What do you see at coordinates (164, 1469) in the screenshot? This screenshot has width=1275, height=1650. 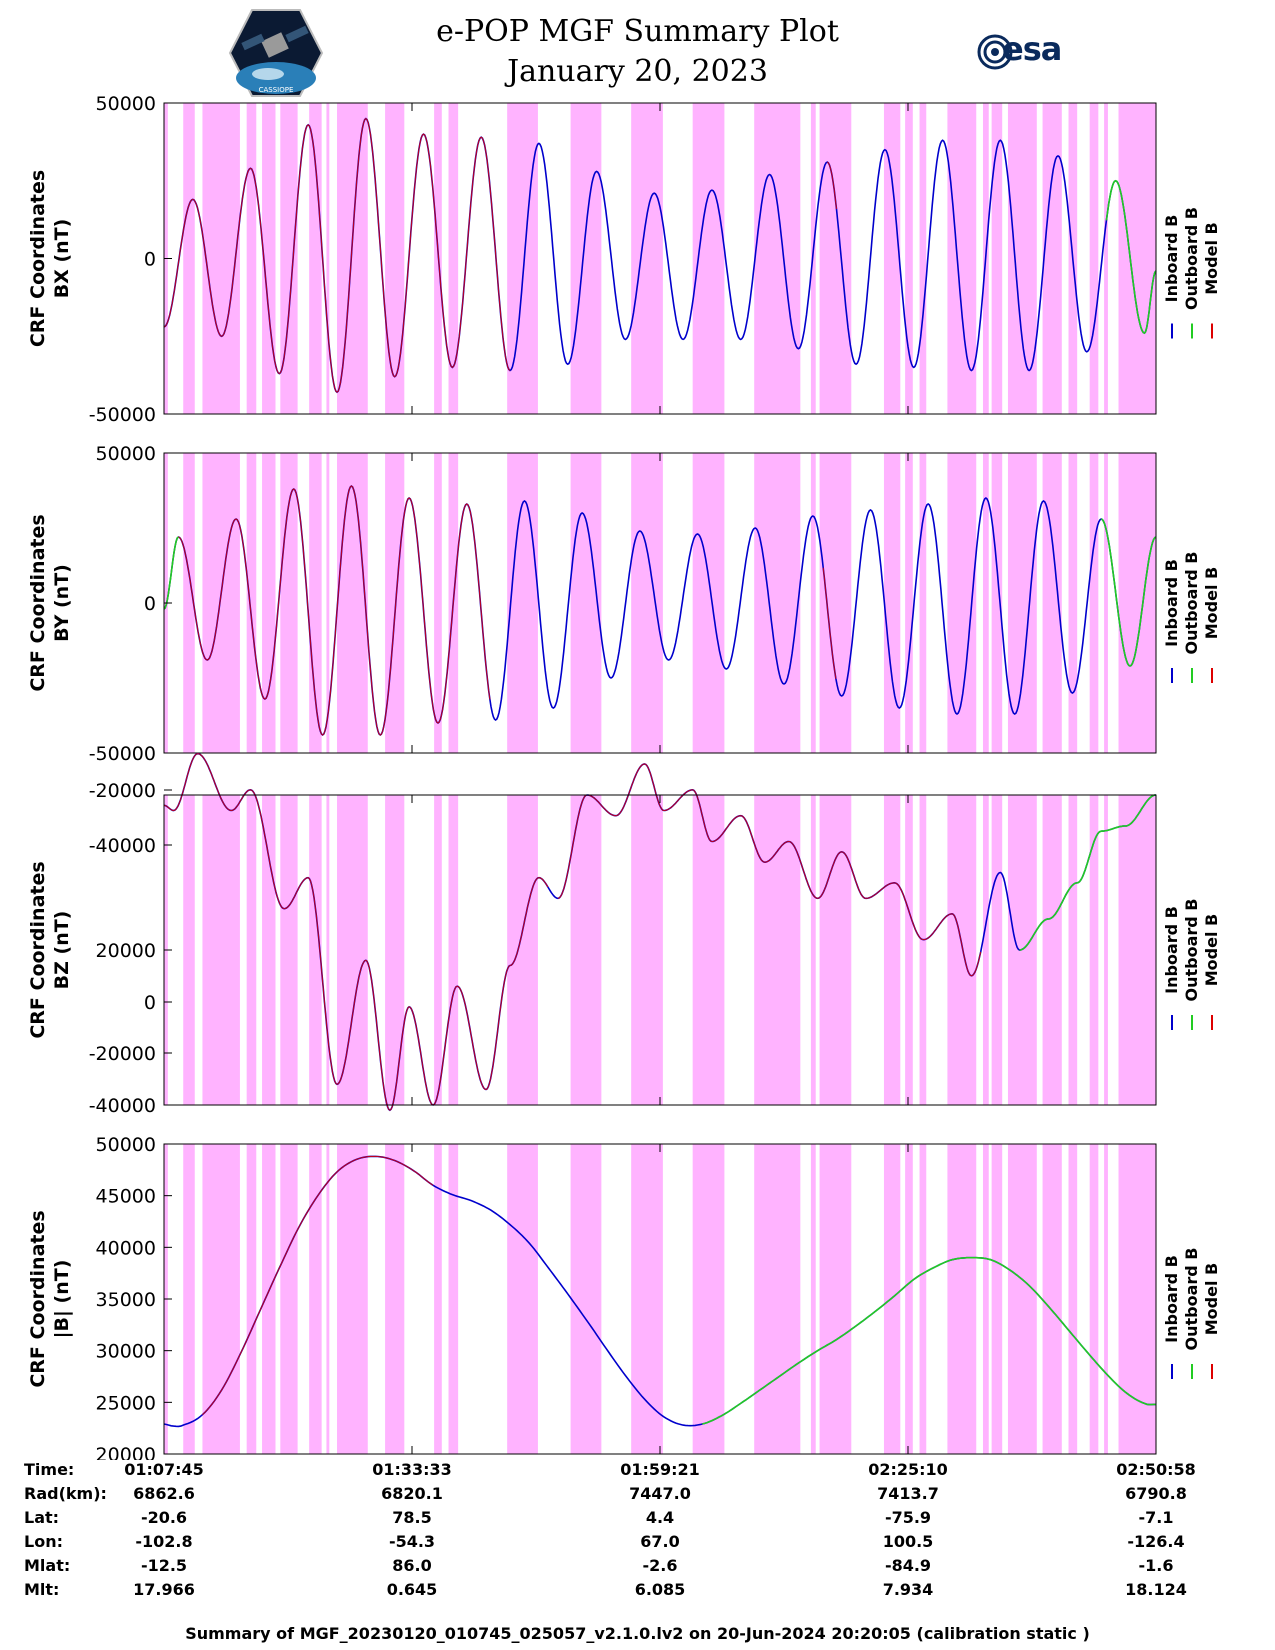 I see `ephemeris-value: 01:07:45` at bounding box center [164, 1469].